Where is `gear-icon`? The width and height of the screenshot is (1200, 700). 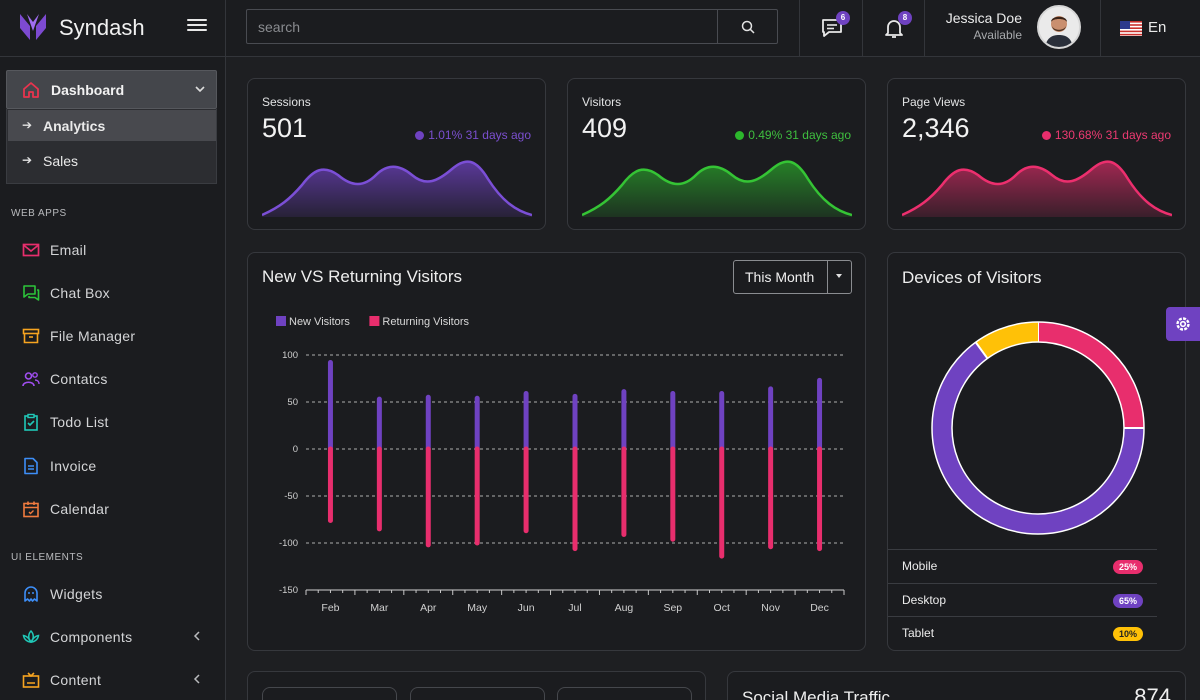
gear-icon is located at coordinates (1183, 324).